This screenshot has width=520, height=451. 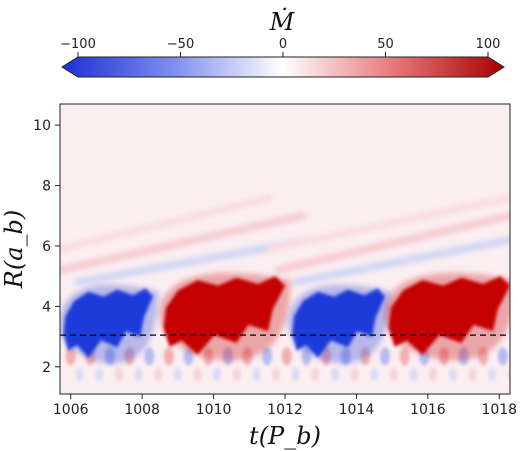 I want to click on y-axis-ticks: 2 4 6 8 10, so click(x=46, y=247).